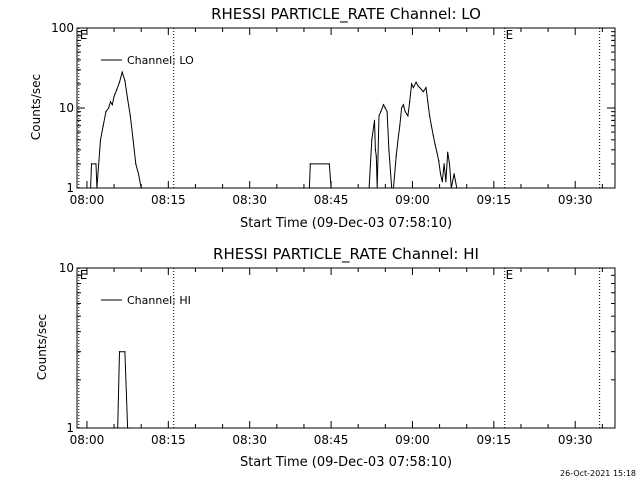 The width and height of the screenshot is (640, 480). Describe the element at coordinates (66, 268) in the screenshot. I see `y-tick-label: 10` at that location.